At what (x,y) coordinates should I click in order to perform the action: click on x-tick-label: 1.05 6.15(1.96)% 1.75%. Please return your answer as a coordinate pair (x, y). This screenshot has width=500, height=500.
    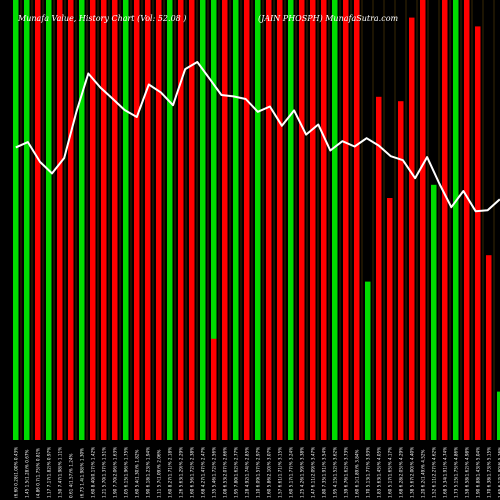
    Looking at the image, I should click on (125, 472).